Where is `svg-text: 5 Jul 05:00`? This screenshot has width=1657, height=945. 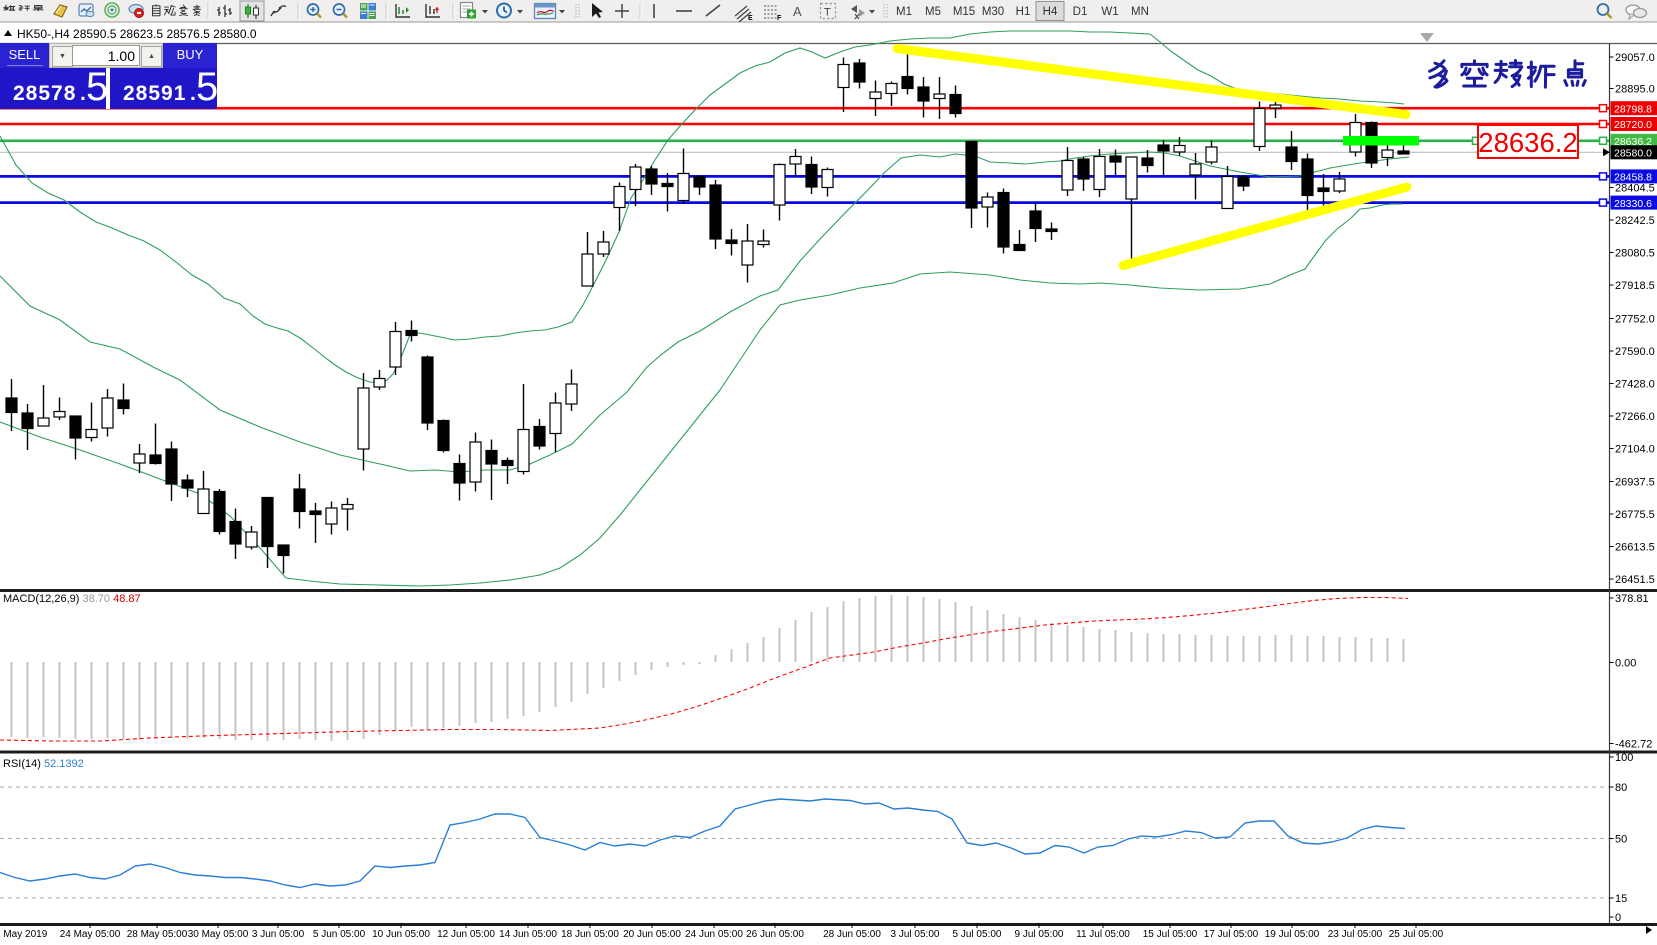 svg-text: 5 Jul 05:00 is located at coordinates (977, 934).